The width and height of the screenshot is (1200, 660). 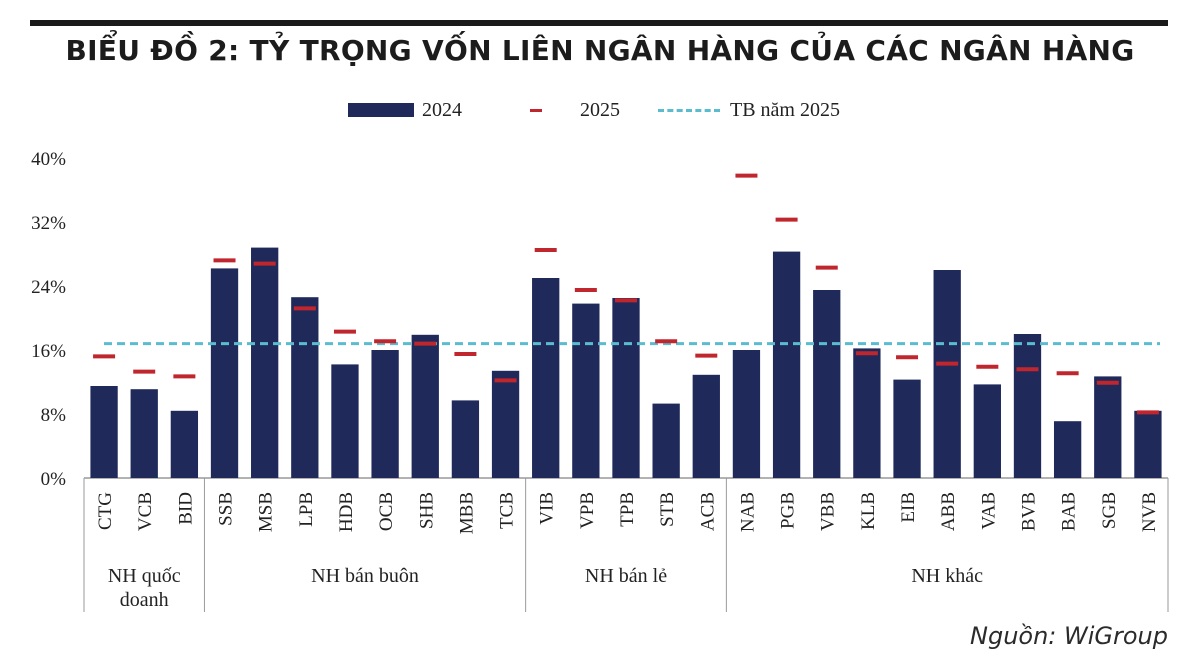 I want to click on bar-2024-nvb, so click(x=1148, y=444).